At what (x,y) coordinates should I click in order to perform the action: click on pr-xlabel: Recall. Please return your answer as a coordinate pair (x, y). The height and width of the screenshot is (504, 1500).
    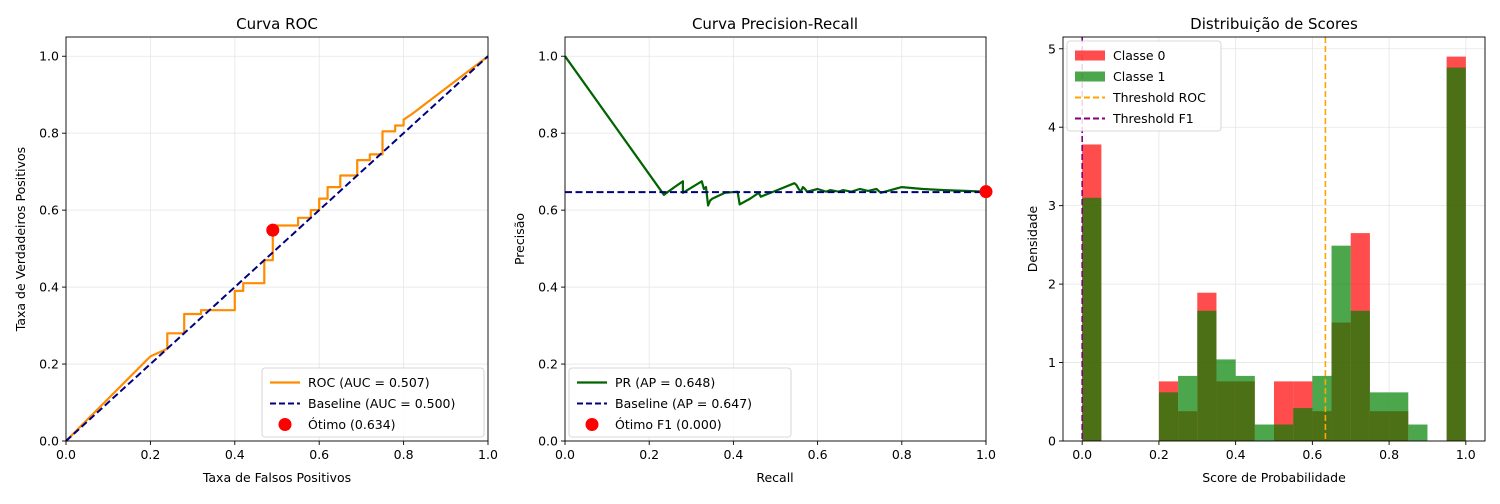
    Looking at the image, I should click on (774, 477).